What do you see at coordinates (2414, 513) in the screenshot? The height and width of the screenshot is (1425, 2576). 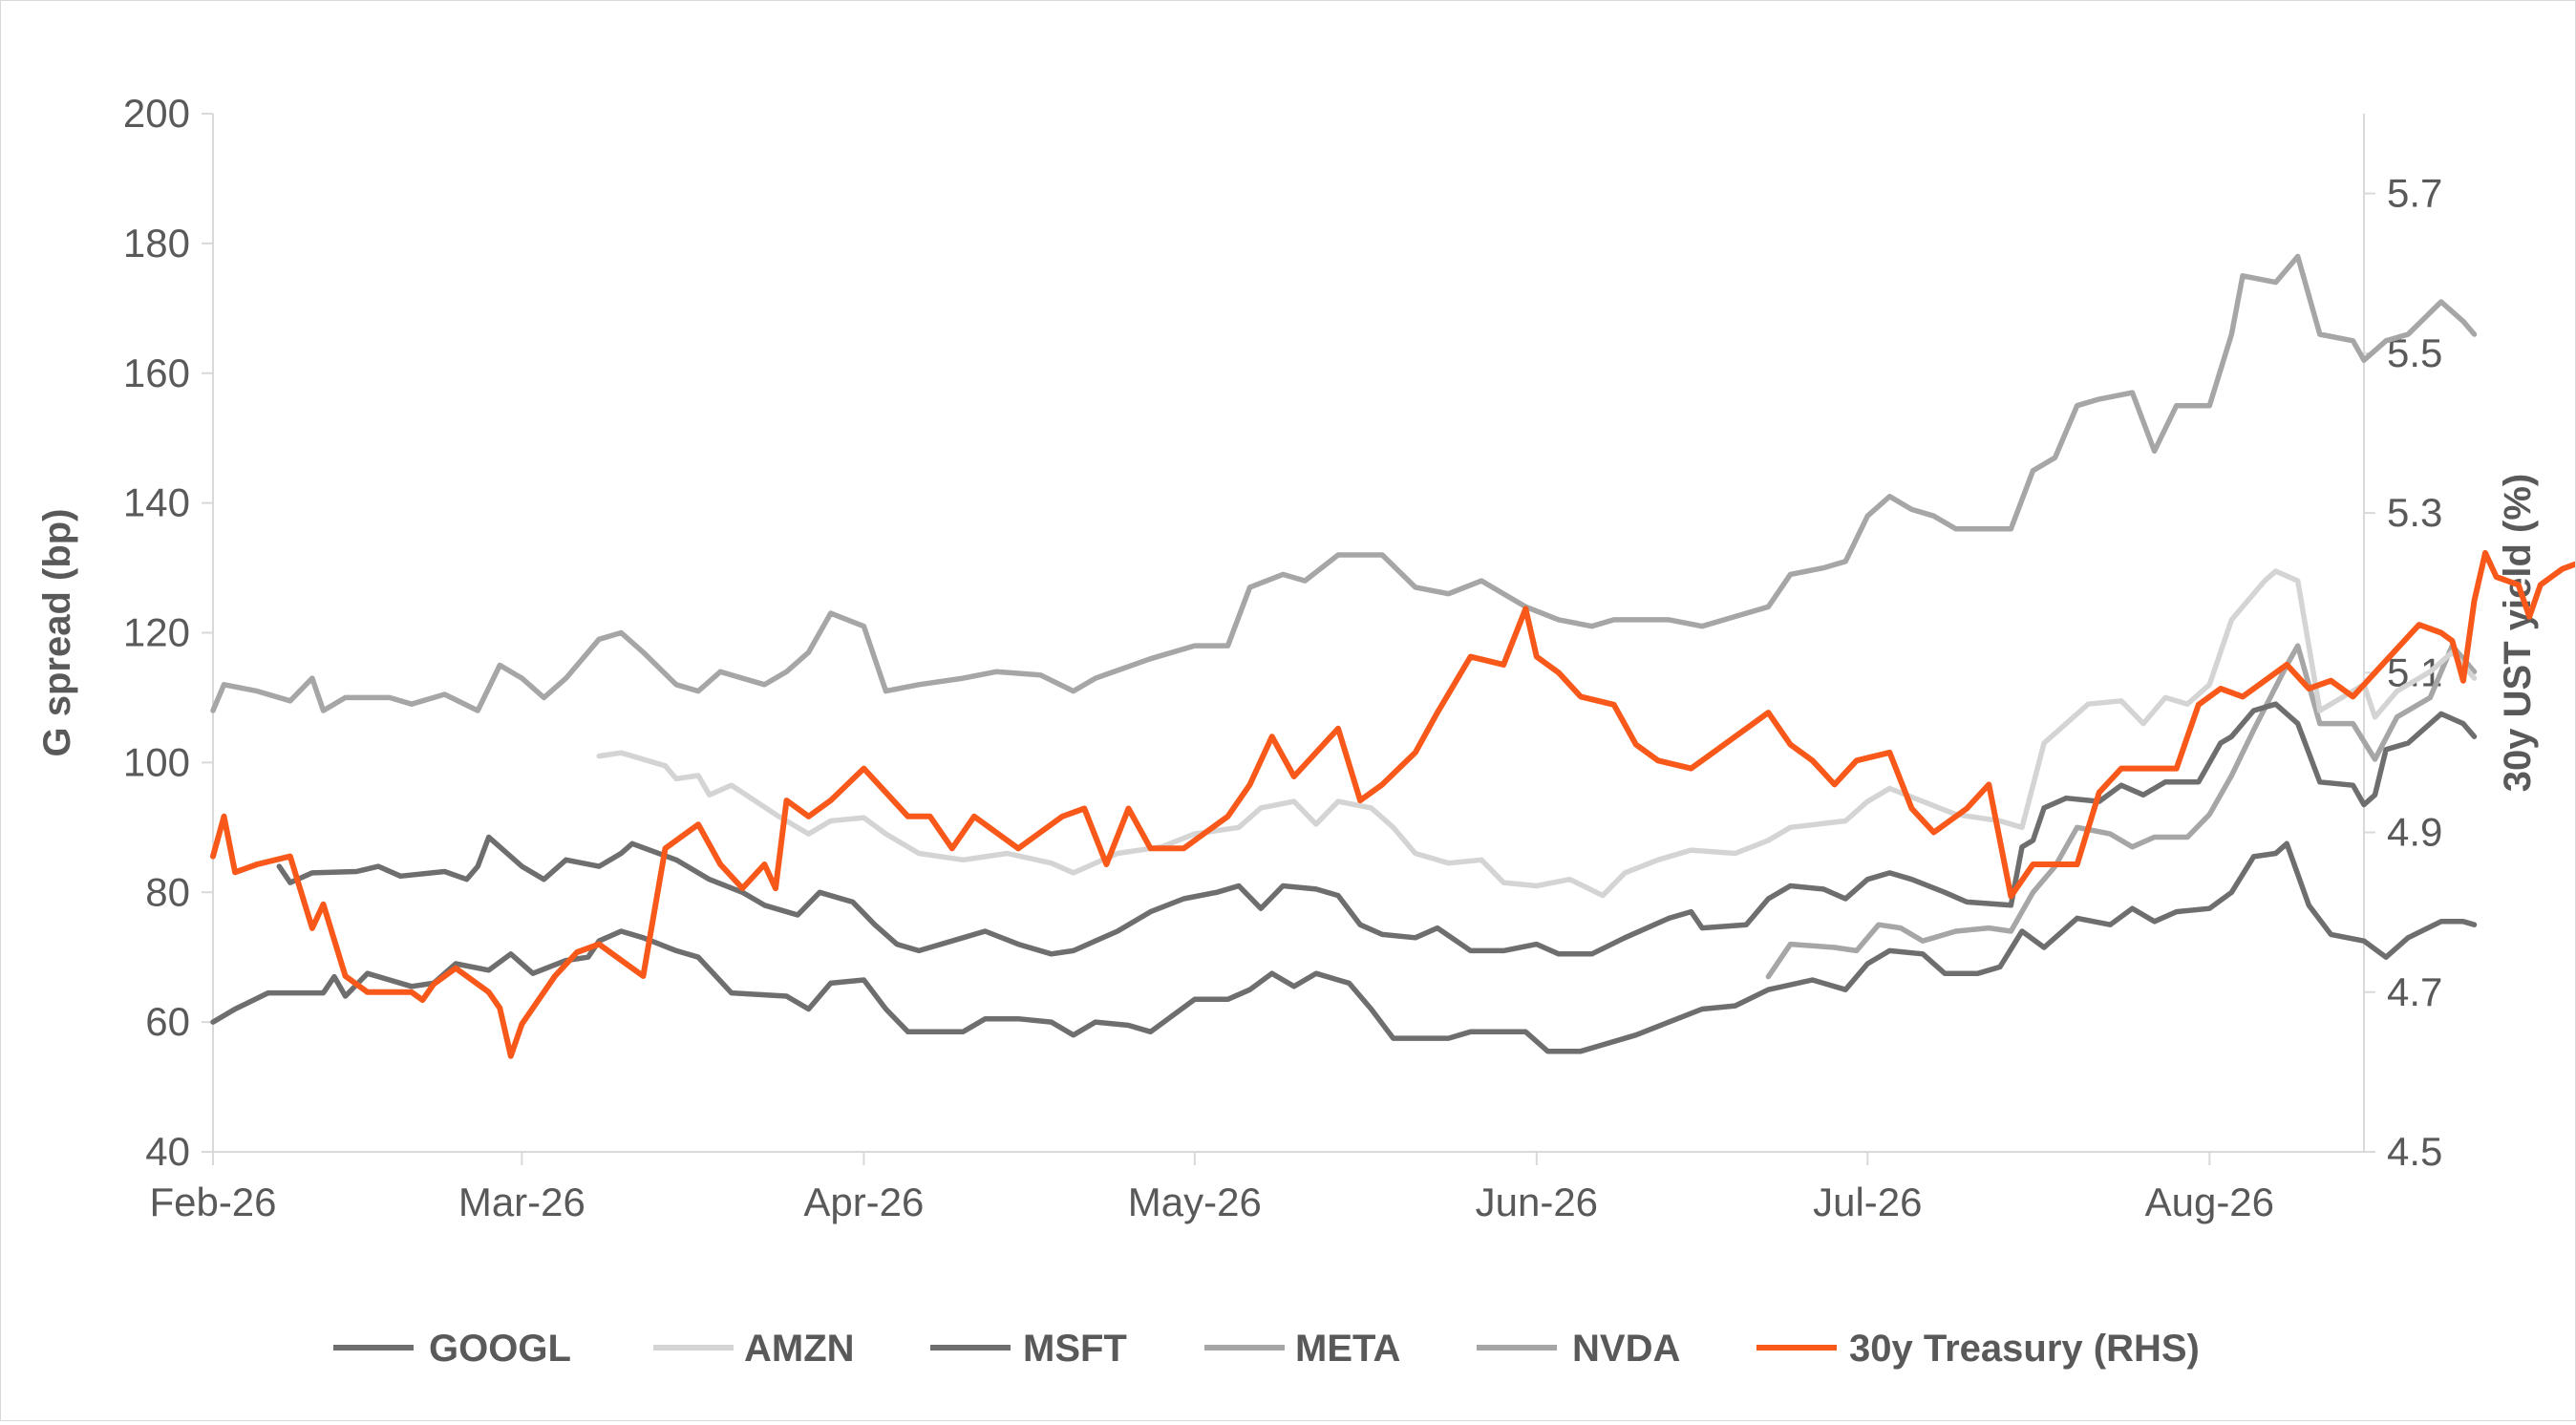 I see `y2-tick-label: 5.3` at bounding box center [2414, 513].